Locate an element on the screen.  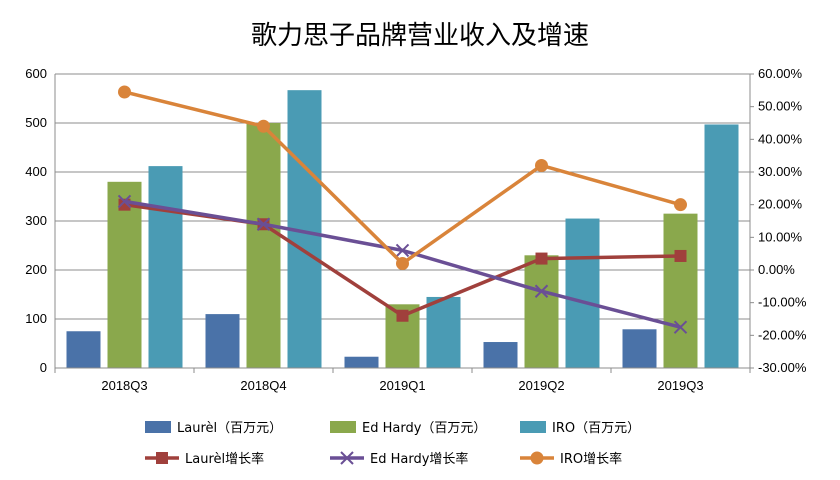
y-right-tick-label: 0.00% is located at coordinates (776, 269).